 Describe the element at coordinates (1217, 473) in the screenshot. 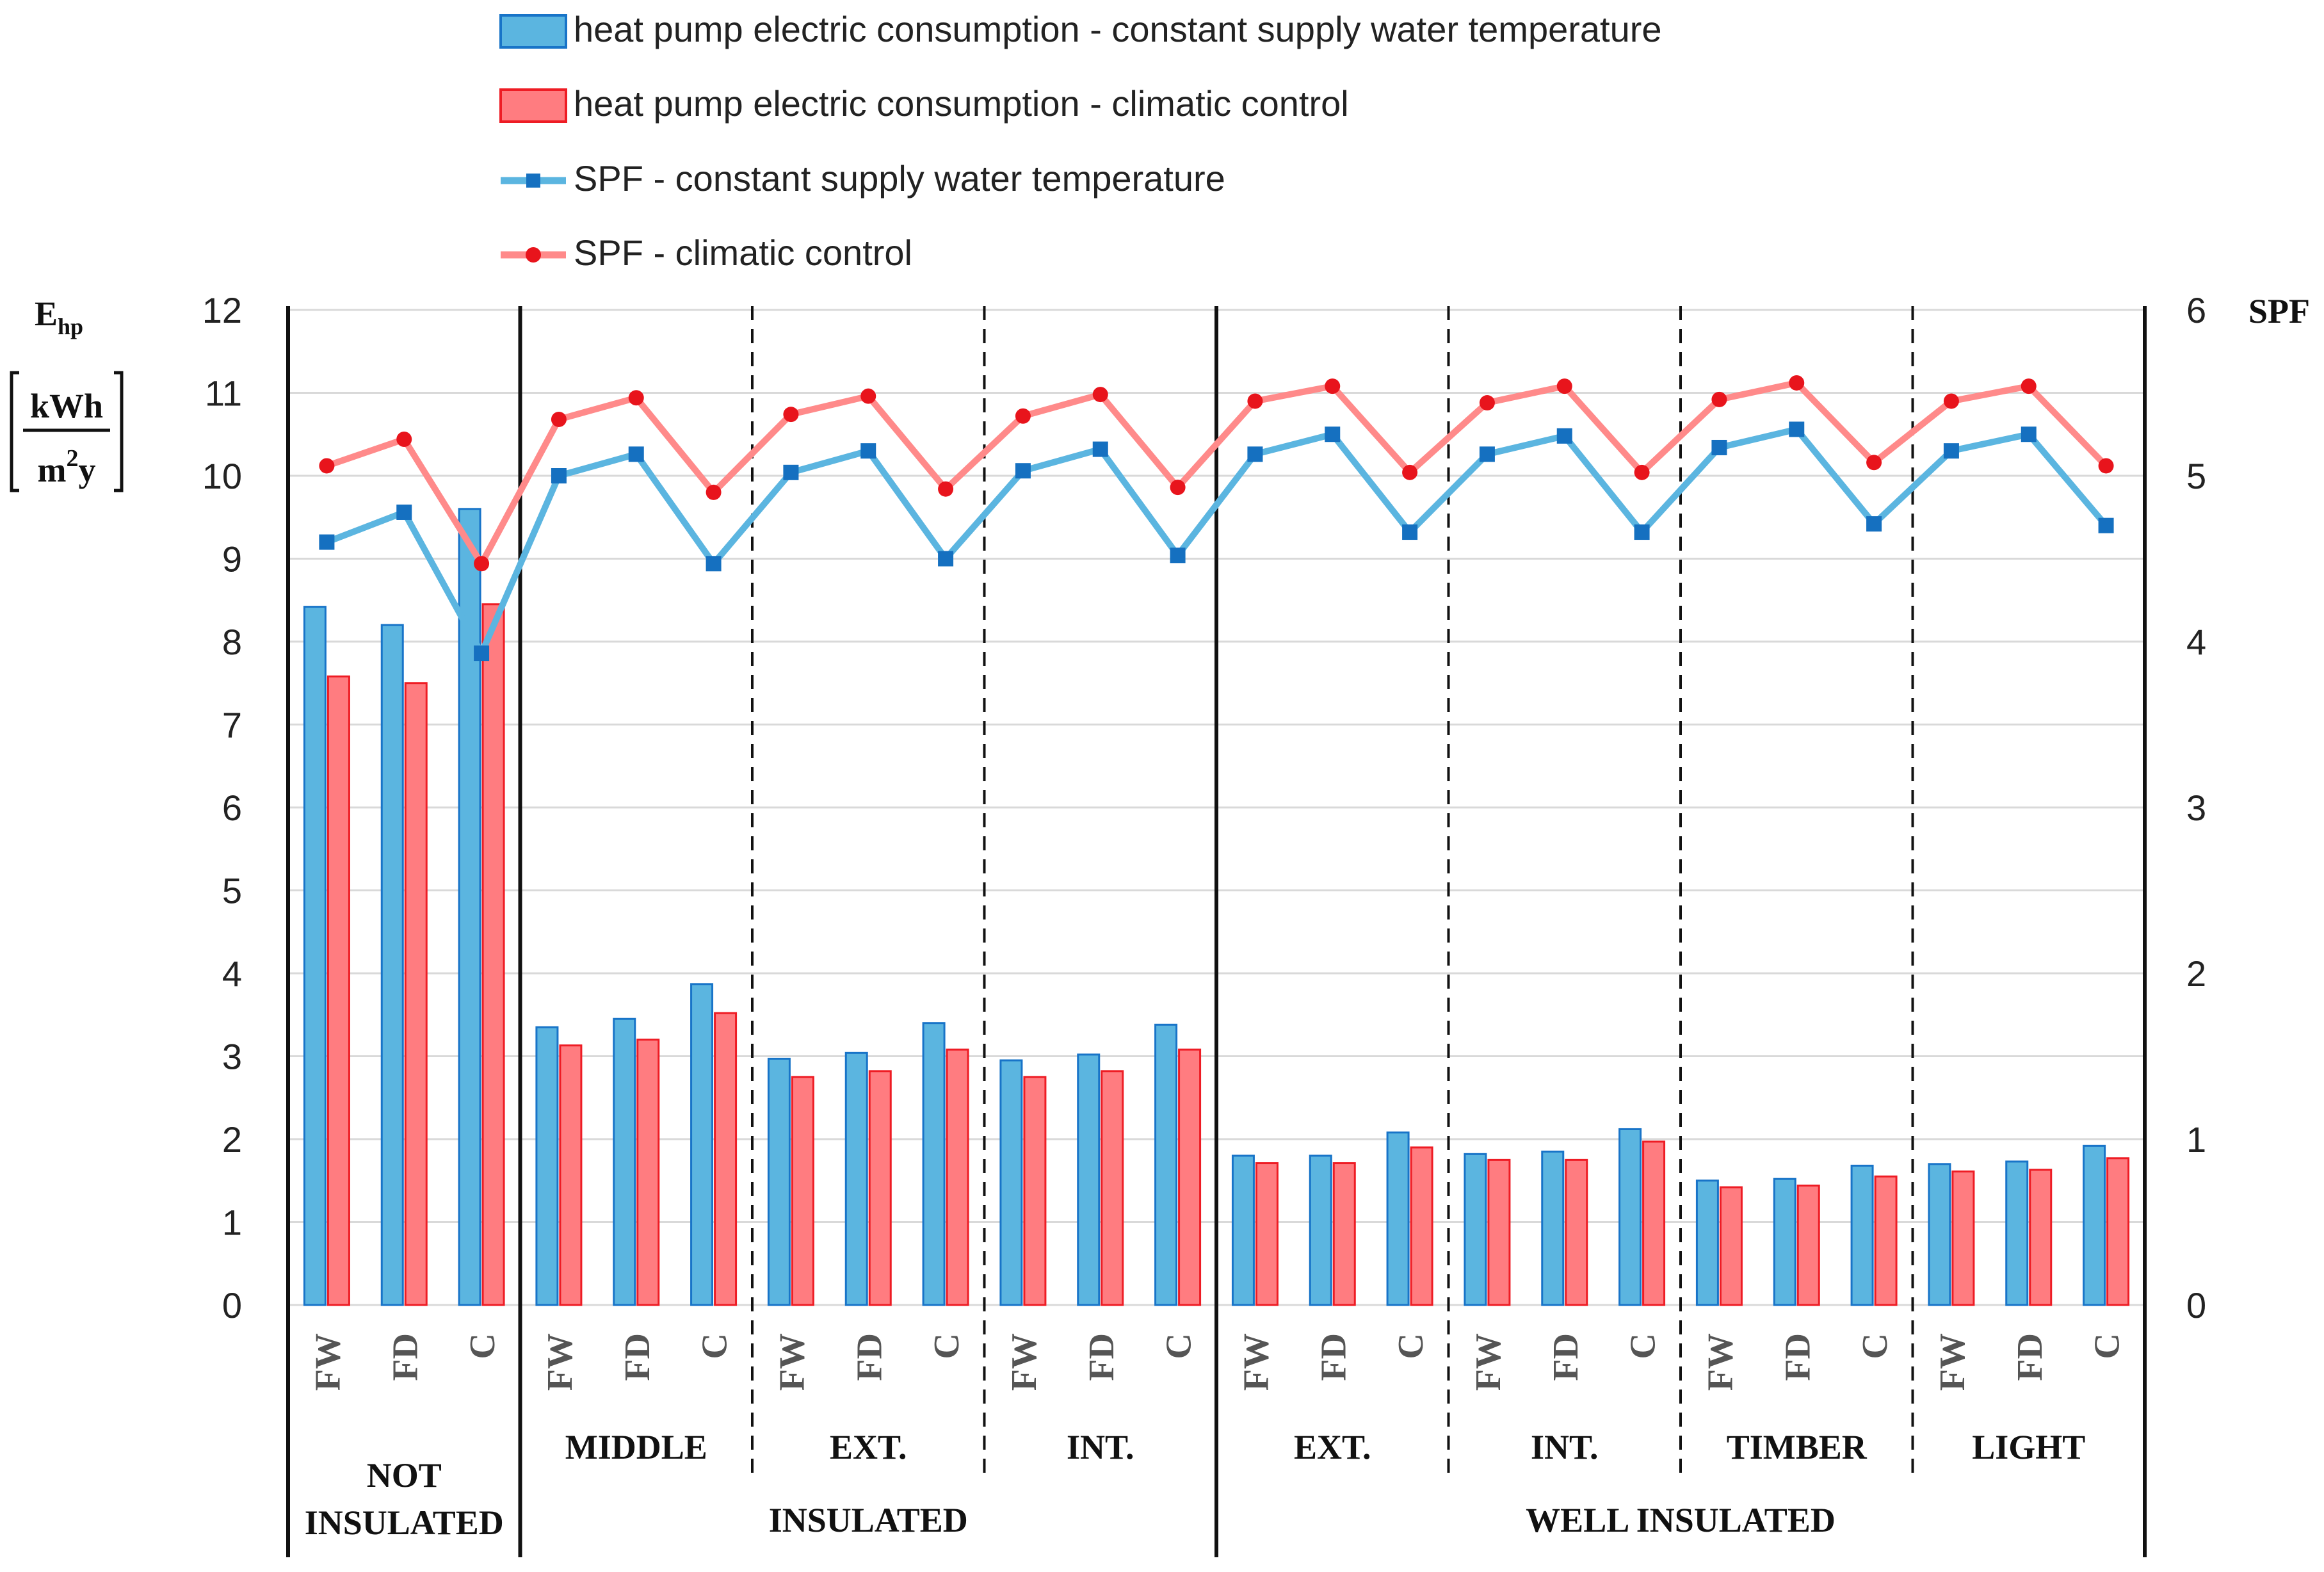

I see `line-spf-climatic` at that location.